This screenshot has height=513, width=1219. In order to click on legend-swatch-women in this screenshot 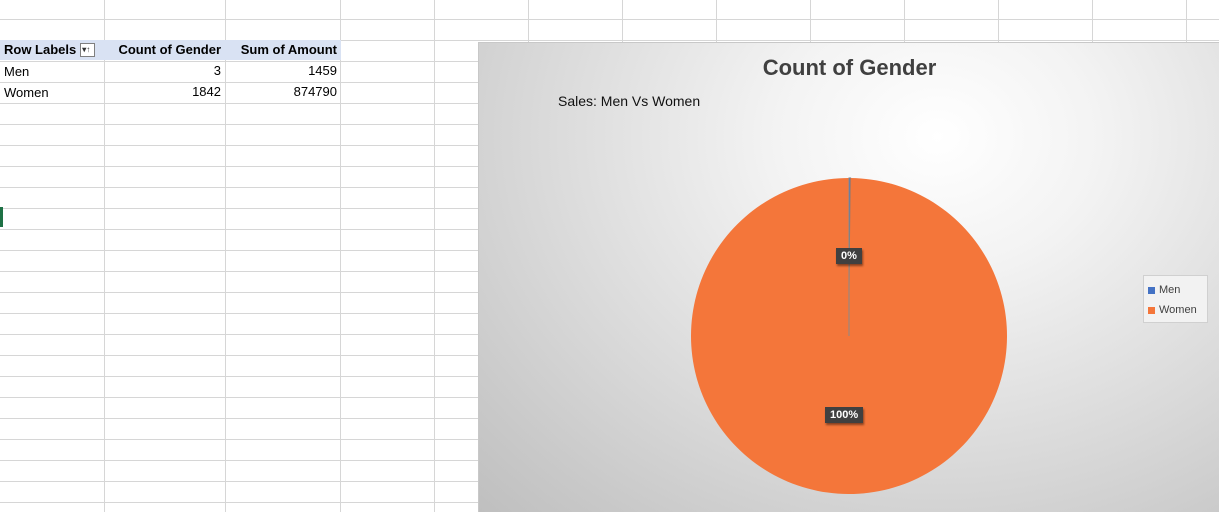, I will do `click(1151, 310)`.